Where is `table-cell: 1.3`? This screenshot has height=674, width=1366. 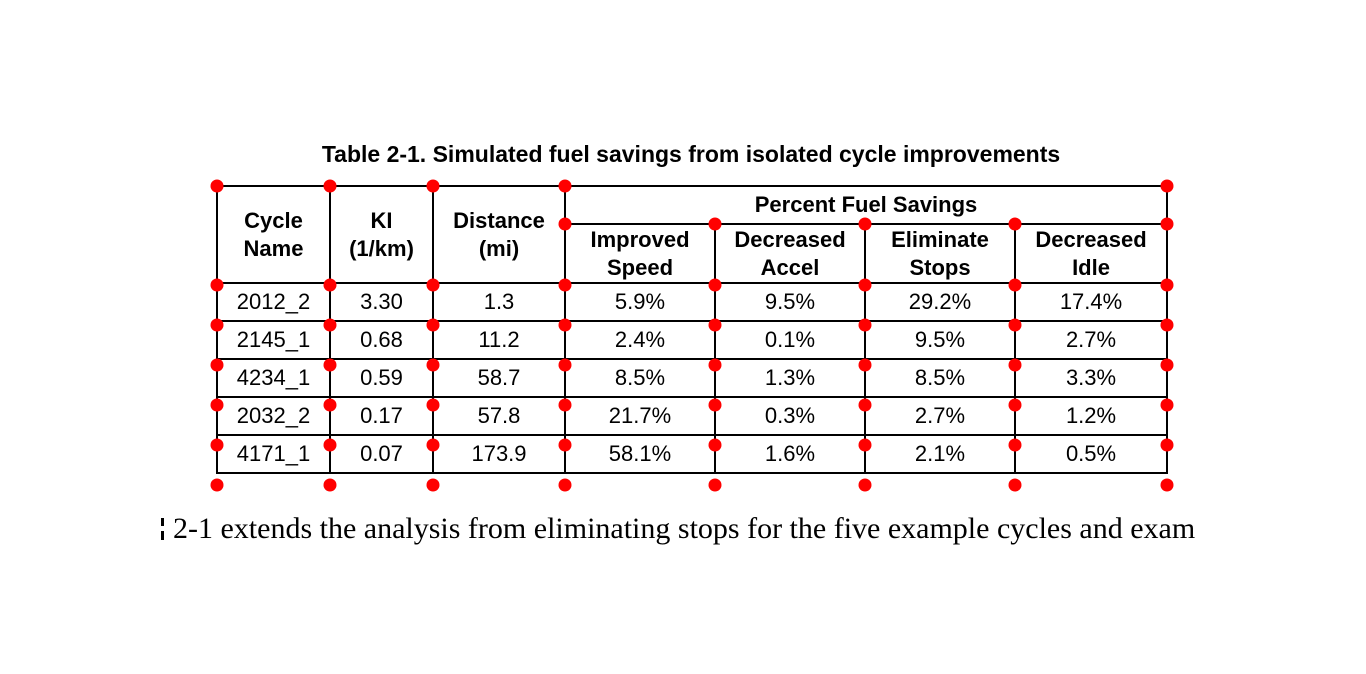
table-cell: 1.3 is located at coordinates (499, 302).